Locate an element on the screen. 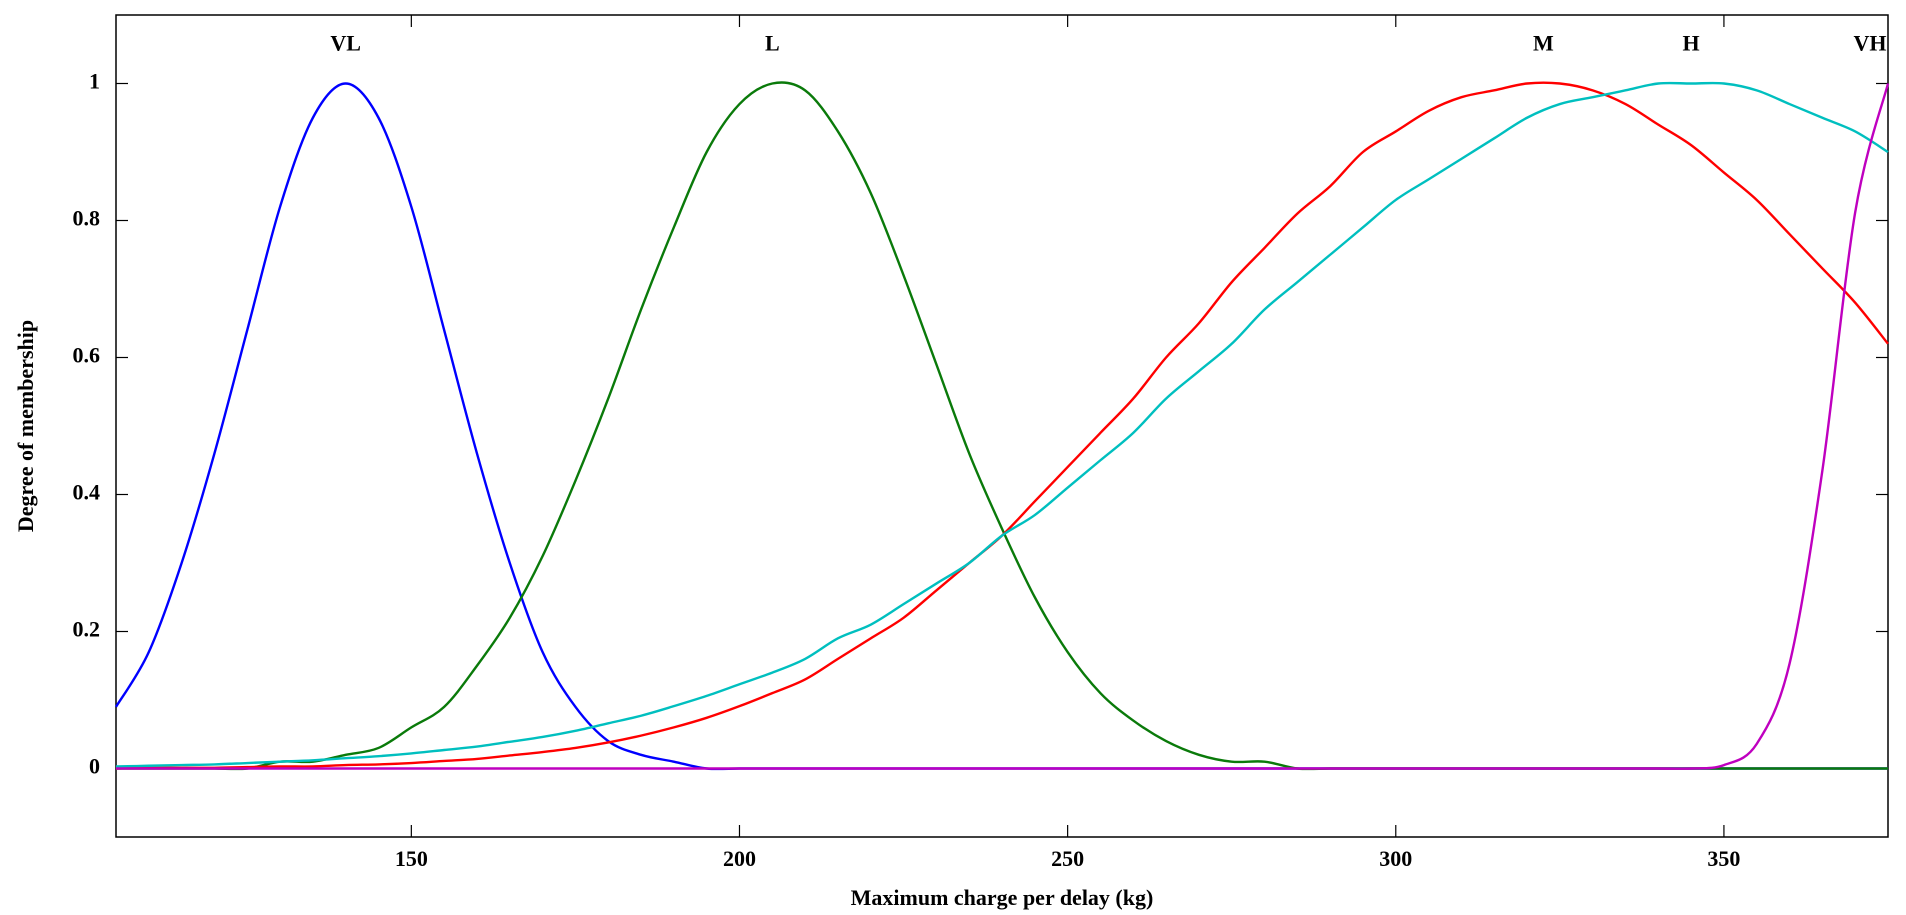 Image resolution: width=1906 pixels, height=915 pixels. series-label: VL is located at coordinates (345, 43).